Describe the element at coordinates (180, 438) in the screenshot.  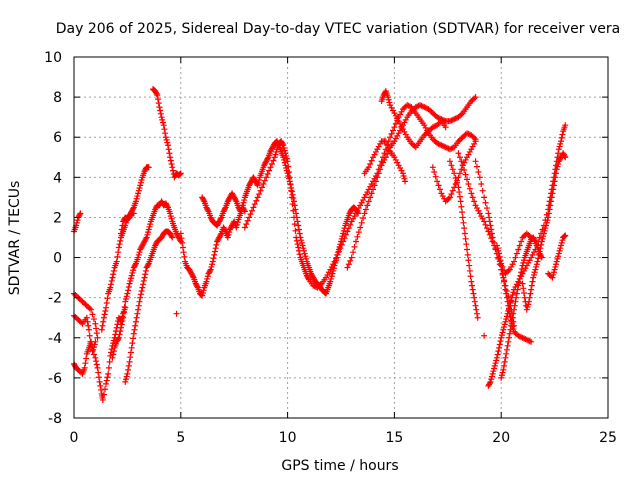
I see `x-tick-label: 5` at that location.